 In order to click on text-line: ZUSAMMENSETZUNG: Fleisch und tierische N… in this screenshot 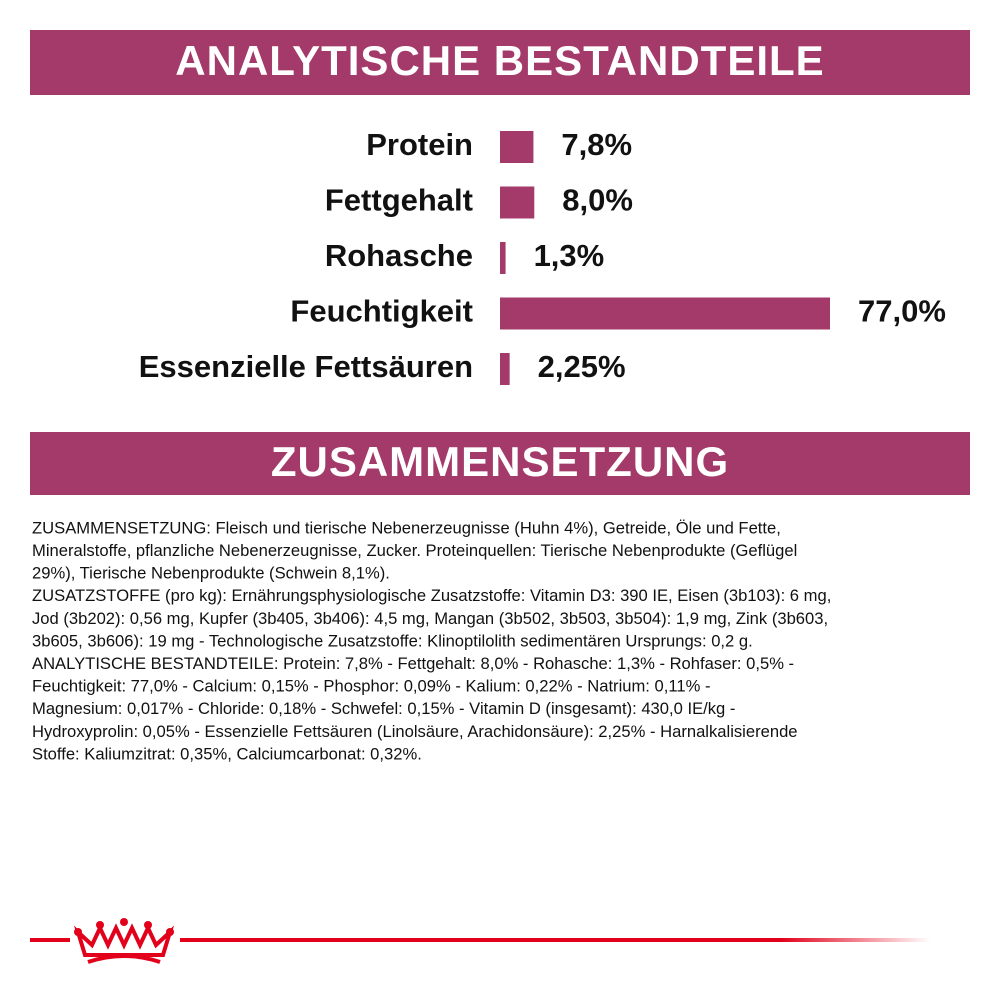, I will do `click(406, 527)`.